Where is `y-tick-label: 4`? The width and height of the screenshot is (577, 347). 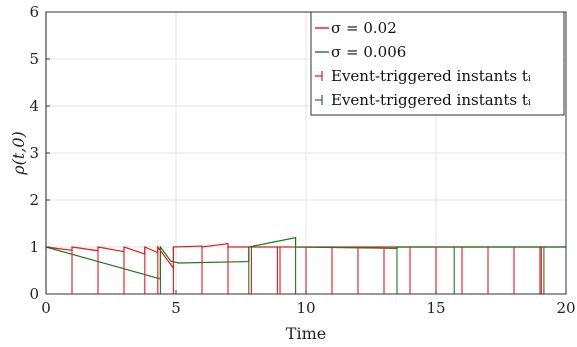
y-tick-label: 4 is located at coordinates (34, 106).